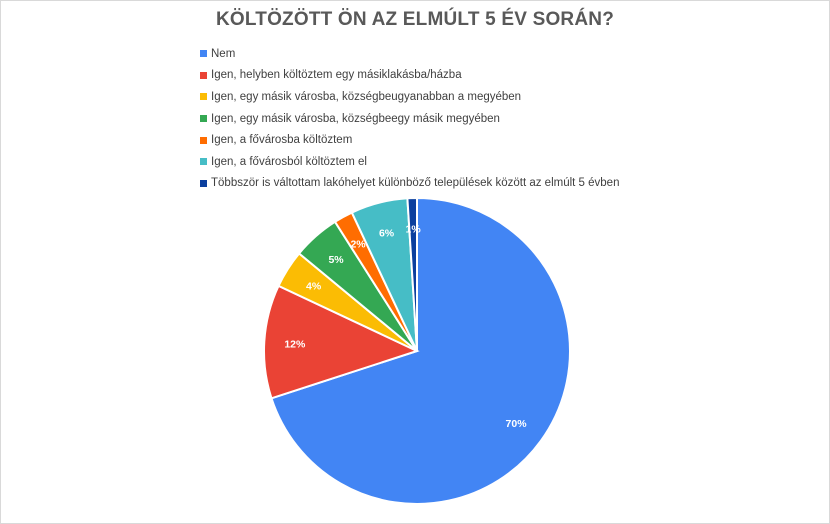 The width and height of the screenshot is (830, 524). What do you see at coordinates (414, 230) in the screenshot?
I see `slice-data-label: 1%` at bounding box center [414, 230].